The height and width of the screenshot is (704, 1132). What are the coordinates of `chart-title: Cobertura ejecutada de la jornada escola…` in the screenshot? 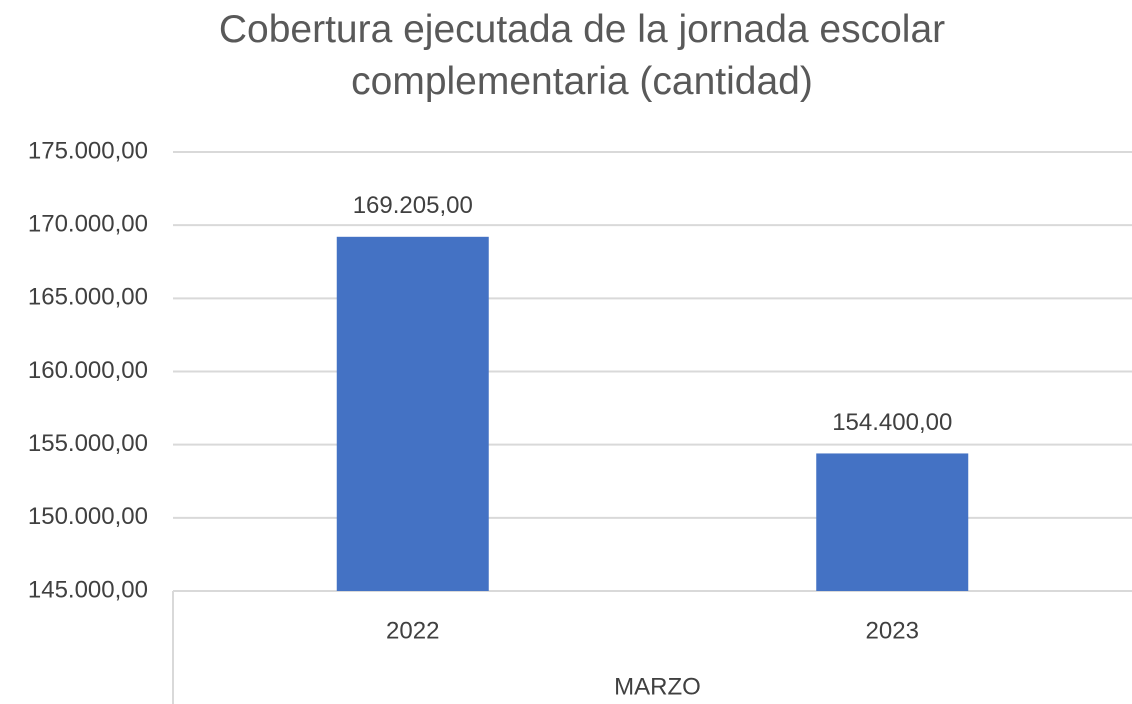 It's located at (582, 55).